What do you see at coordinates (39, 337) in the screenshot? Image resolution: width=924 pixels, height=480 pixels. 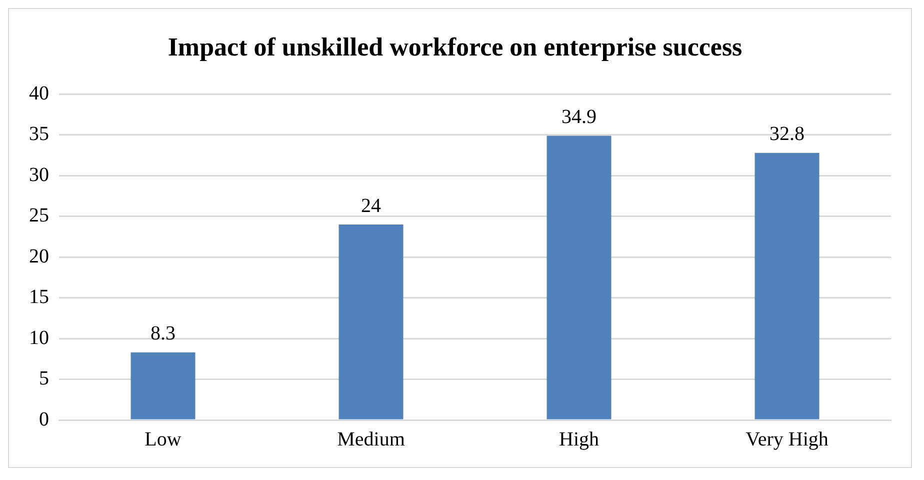 I see `y-tick-label: 10` at bounding box center [39, 337].